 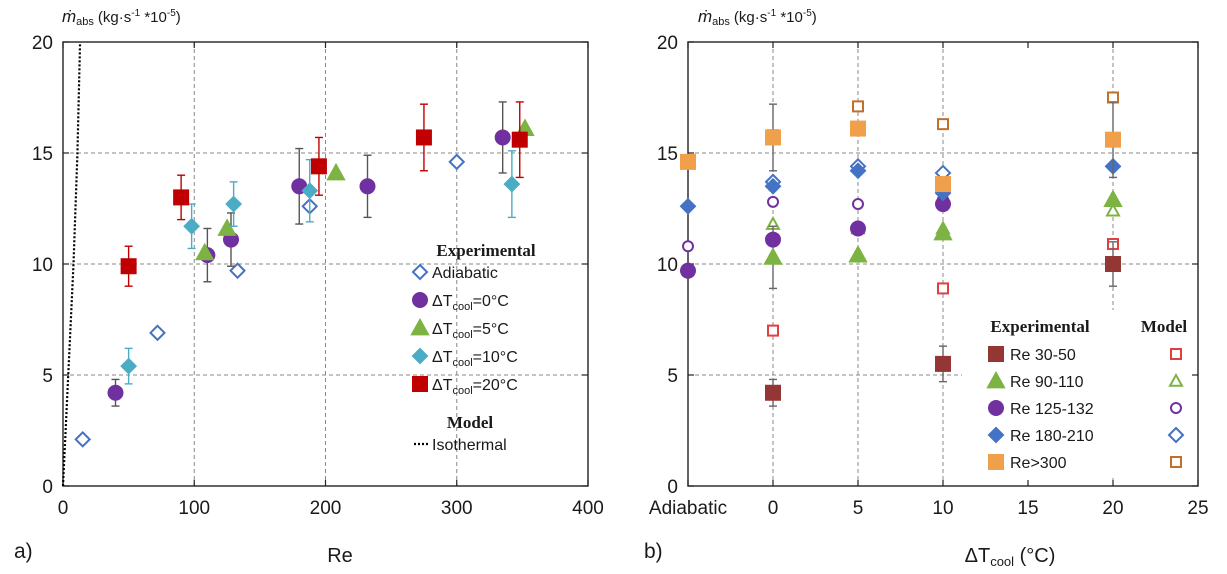 I want to click on x-tick-label: 5, so click(x=858, y=508).